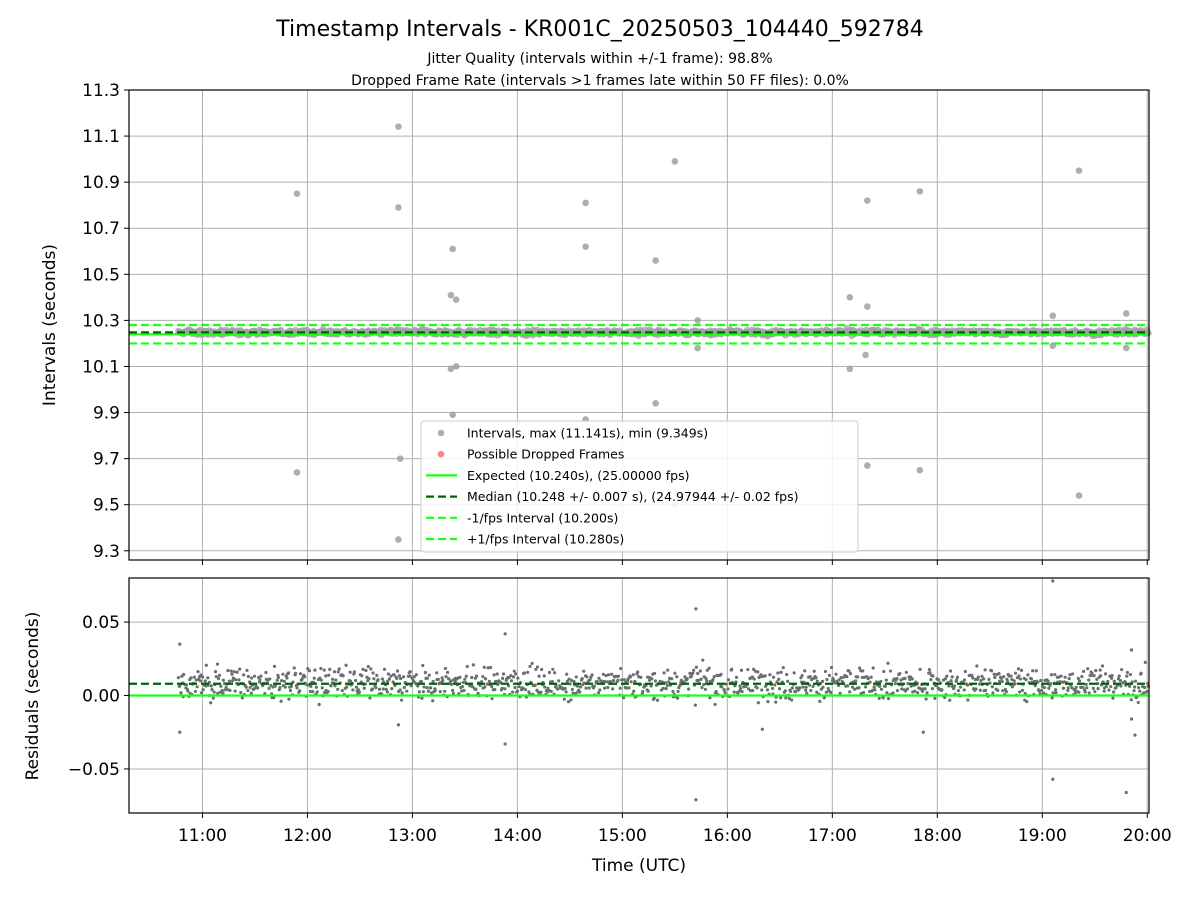 Image resolution: width=1200 pixels, height=900 pixels. What do you see at coordinates (50, 325) in the screenshot?
I see `top-y-axis-label: Intervals (seconds)` at bounding box center [50, 325].